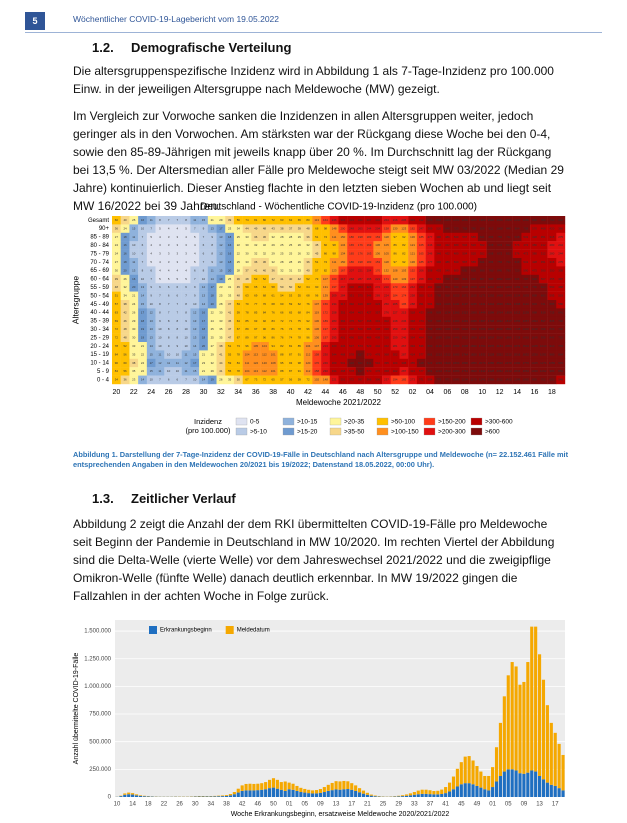 Image resolution: width=627 pixels, height=823 pixels. What do you see at coordinates (456, 312) in the screenshot?
I see `cell-label: 1260` at bounding box center [456, 312].